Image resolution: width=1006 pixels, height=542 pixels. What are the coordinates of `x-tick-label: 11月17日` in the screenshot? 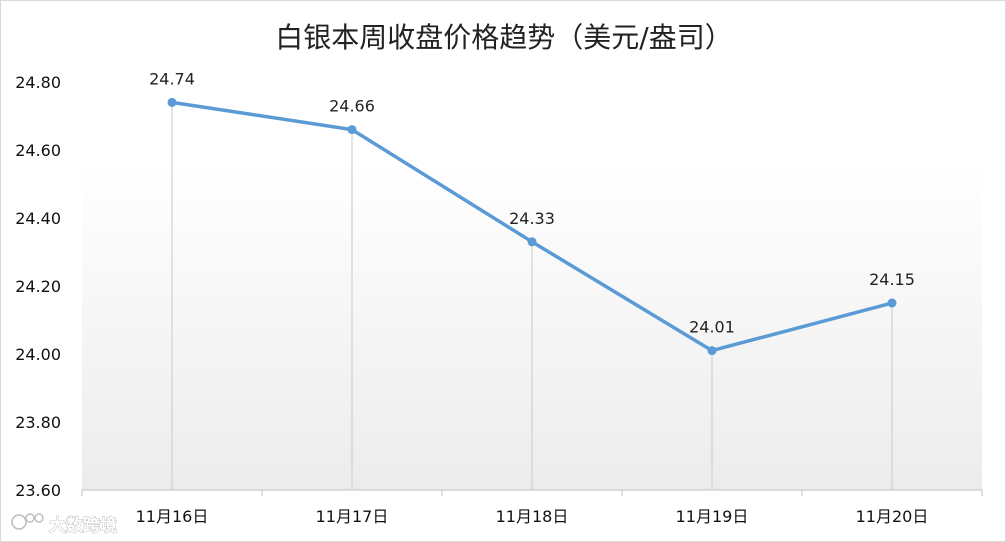 It's located at (352, 516).